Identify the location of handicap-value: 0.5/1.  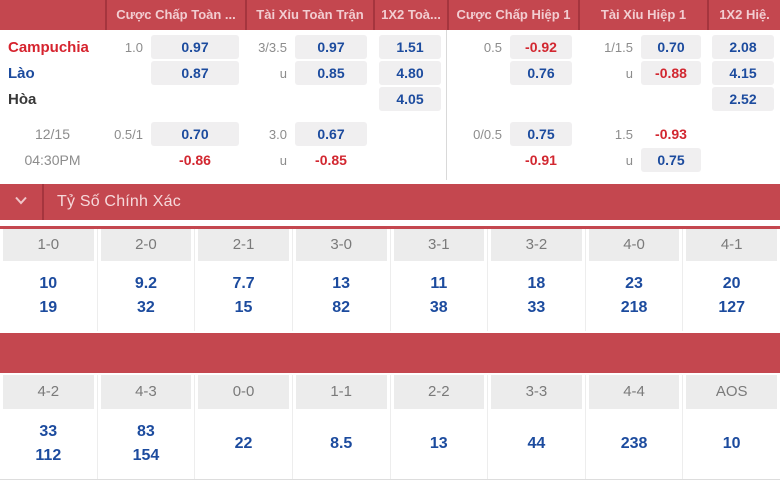
(128, 134).